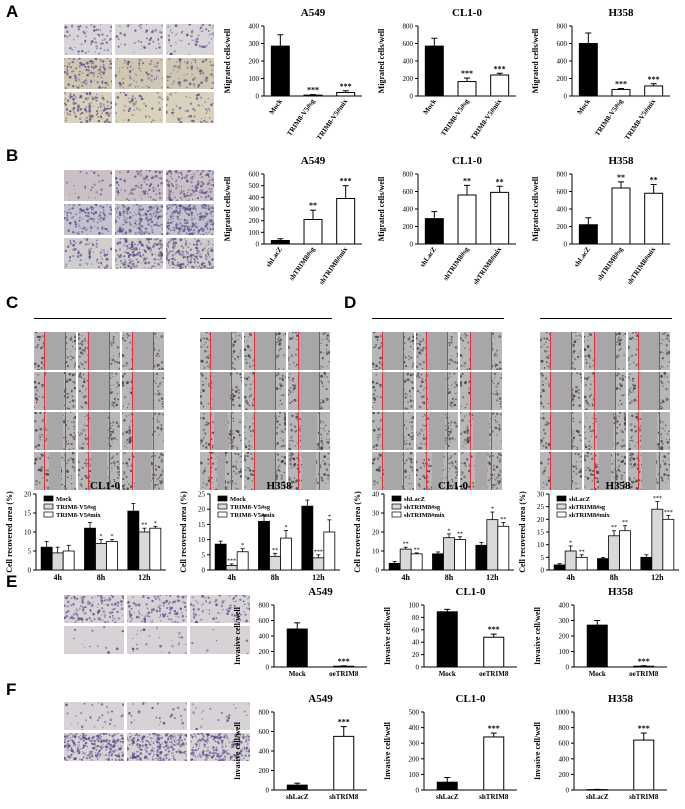 This screenshot has width=685, height=809. What do you see at coordinates (332, 119) in the screenshot?
I see `x-tick-label: TRIM8-V5#mix` at bounding box center [332, 119].